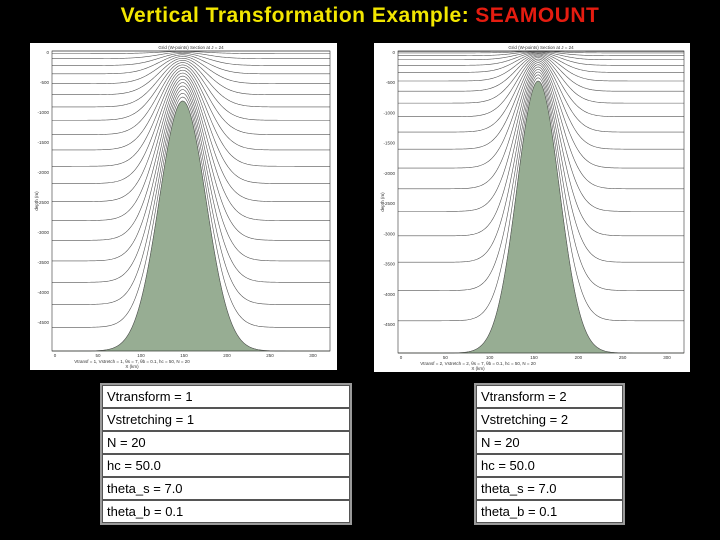 Image resolution: width=720 pixels, height=540 pixels. I want to click on slide-title: Vertical Transformation Example: SEAMOUNT, so click(360, 16).